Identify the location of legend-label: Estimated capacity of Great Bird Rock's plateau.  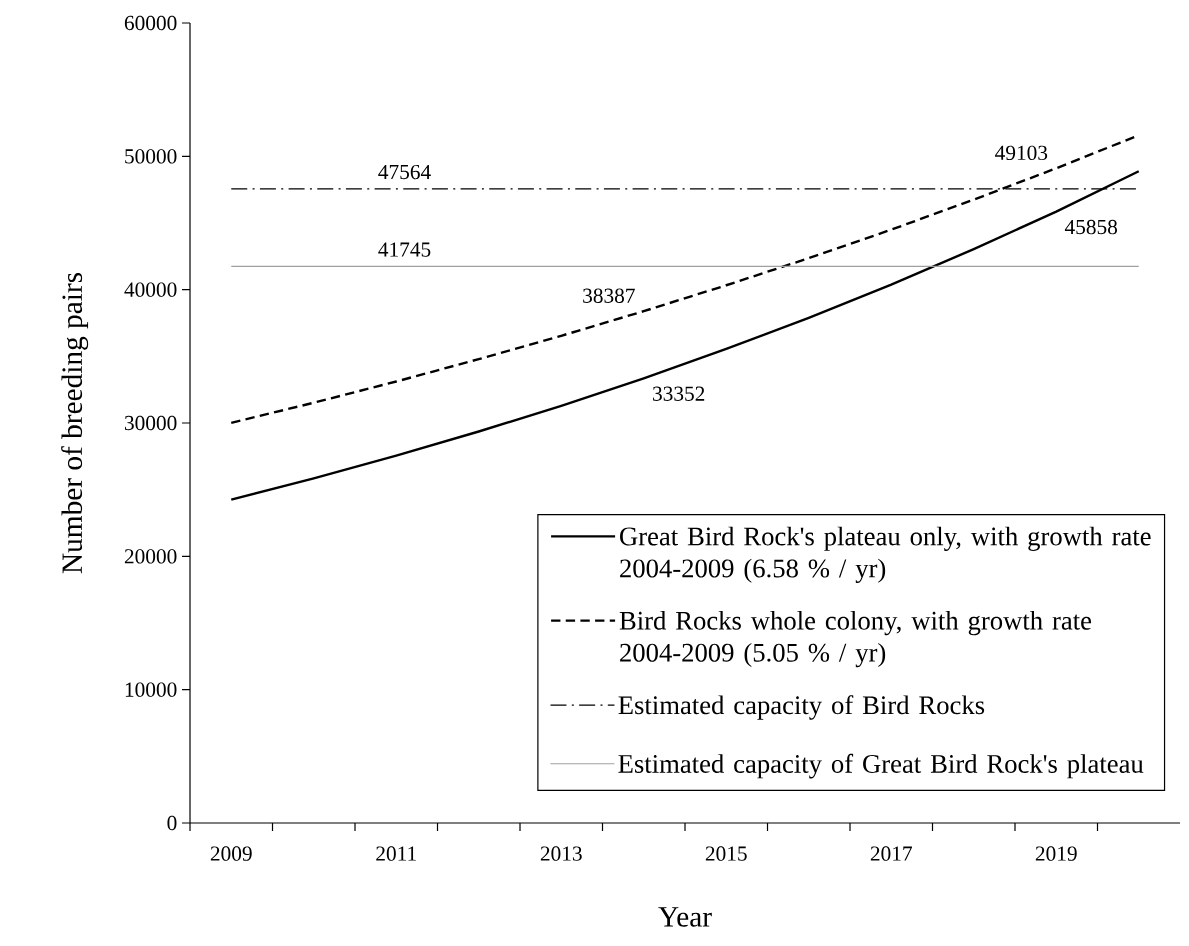
(881, 766).